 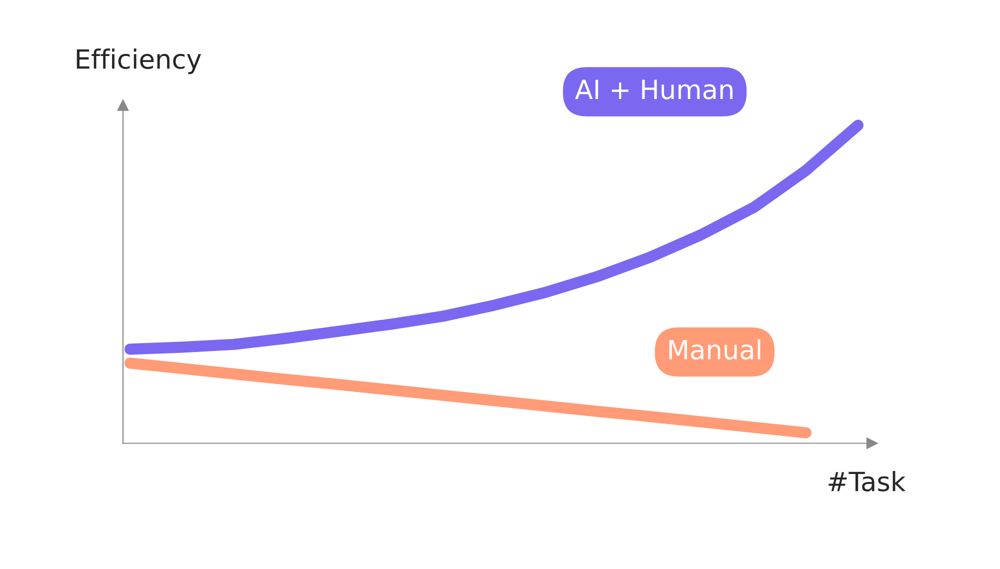 I want to click on text: Manual, so click(x=714, y=349).